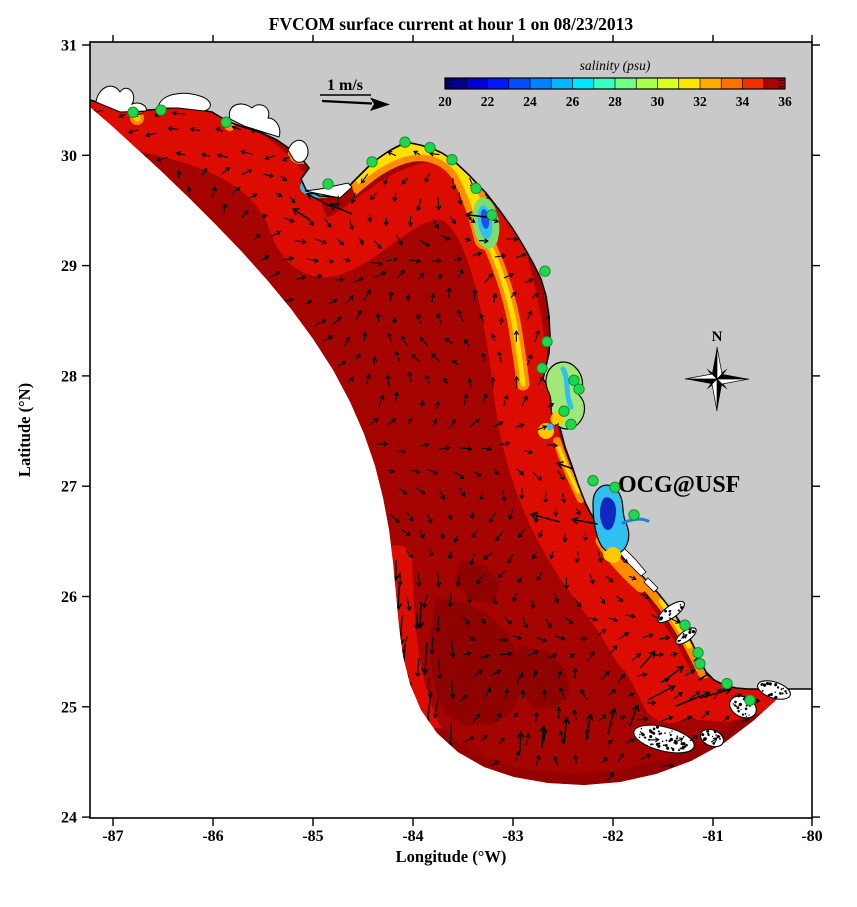 The image size is (857, 907). What do you see at coordinates (613, 555) in the screenshot?
I see `charlotte-outlet` at bounding box center [613, 555].